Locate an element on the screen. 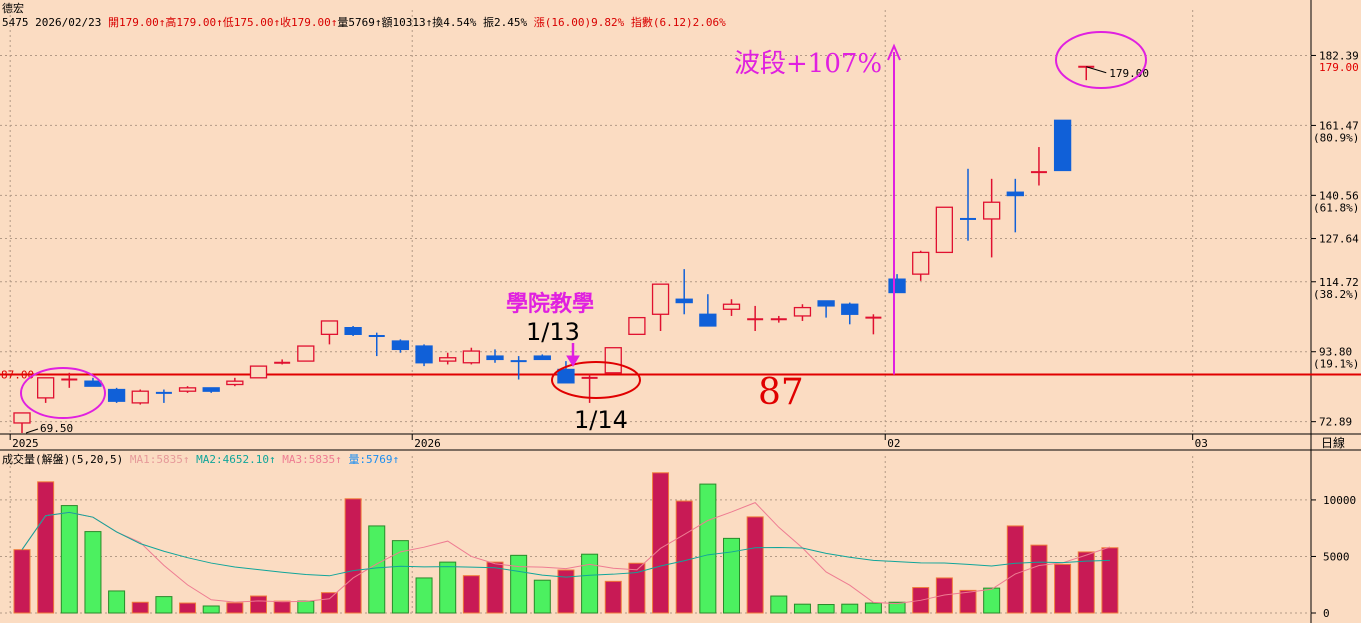  volume-ma3: MA3:5835↑ is located at coordinates (312, 459).